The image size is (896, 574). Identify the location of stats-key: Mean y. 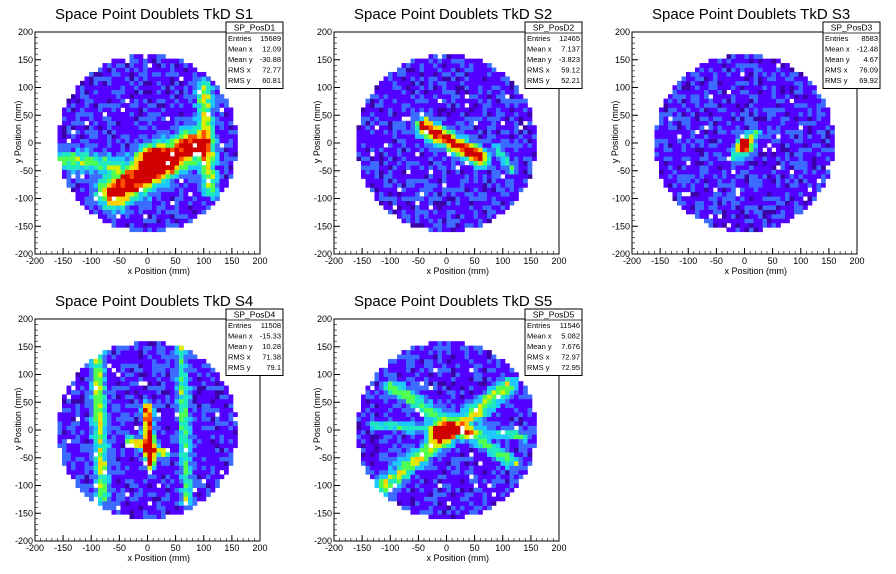
(539, 59).